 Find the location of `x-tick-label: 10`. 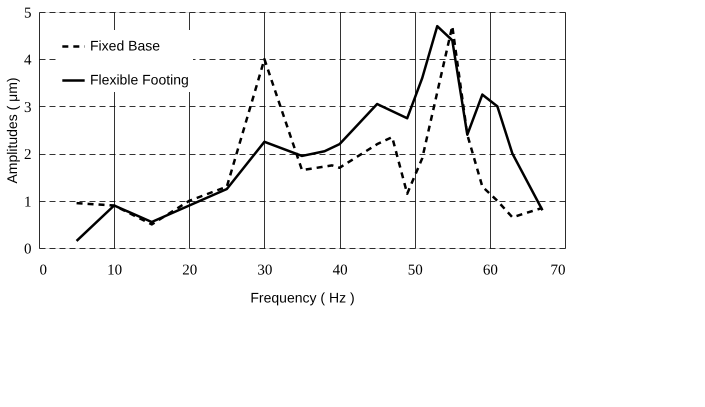

x-tick-label: 10 is located at coordinates (114, 270).